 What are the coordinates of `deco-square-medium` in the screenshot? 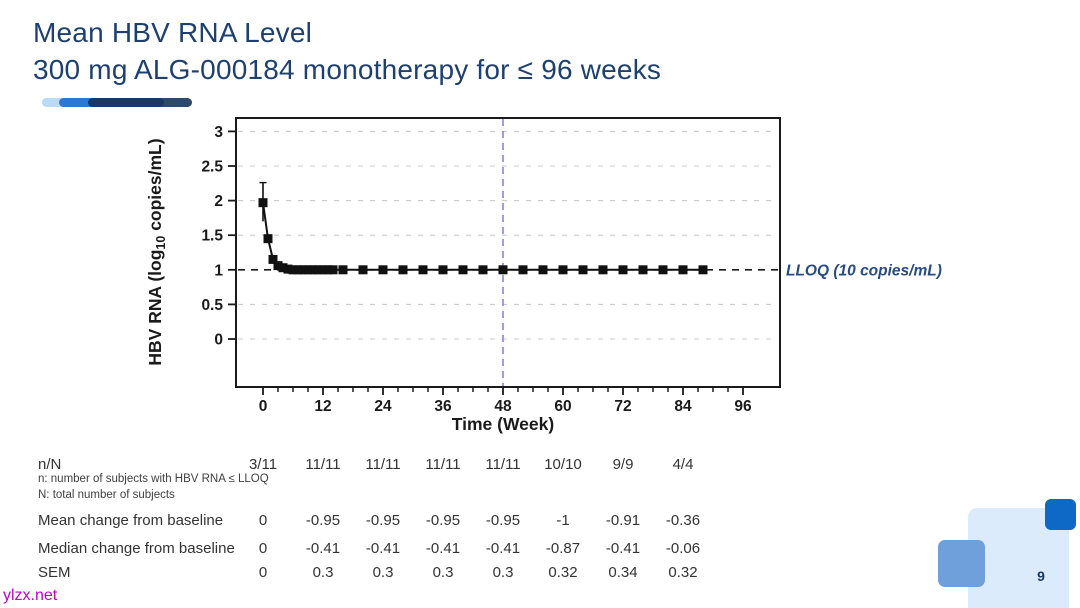 It's located at (961, 563).